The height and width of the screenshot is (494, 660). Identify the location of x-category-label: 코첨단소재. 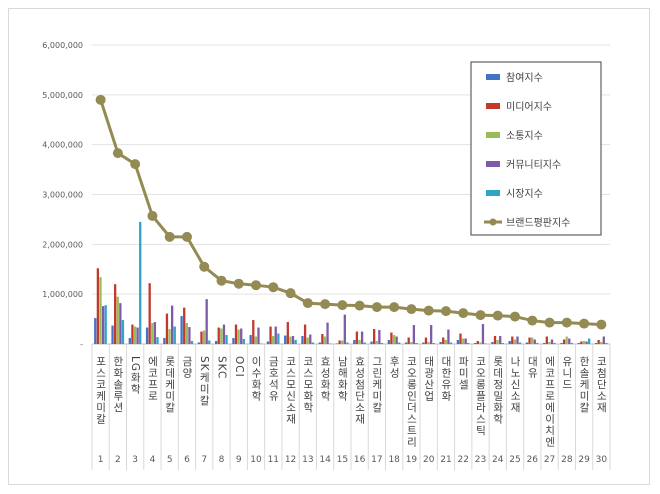
(601, 385).